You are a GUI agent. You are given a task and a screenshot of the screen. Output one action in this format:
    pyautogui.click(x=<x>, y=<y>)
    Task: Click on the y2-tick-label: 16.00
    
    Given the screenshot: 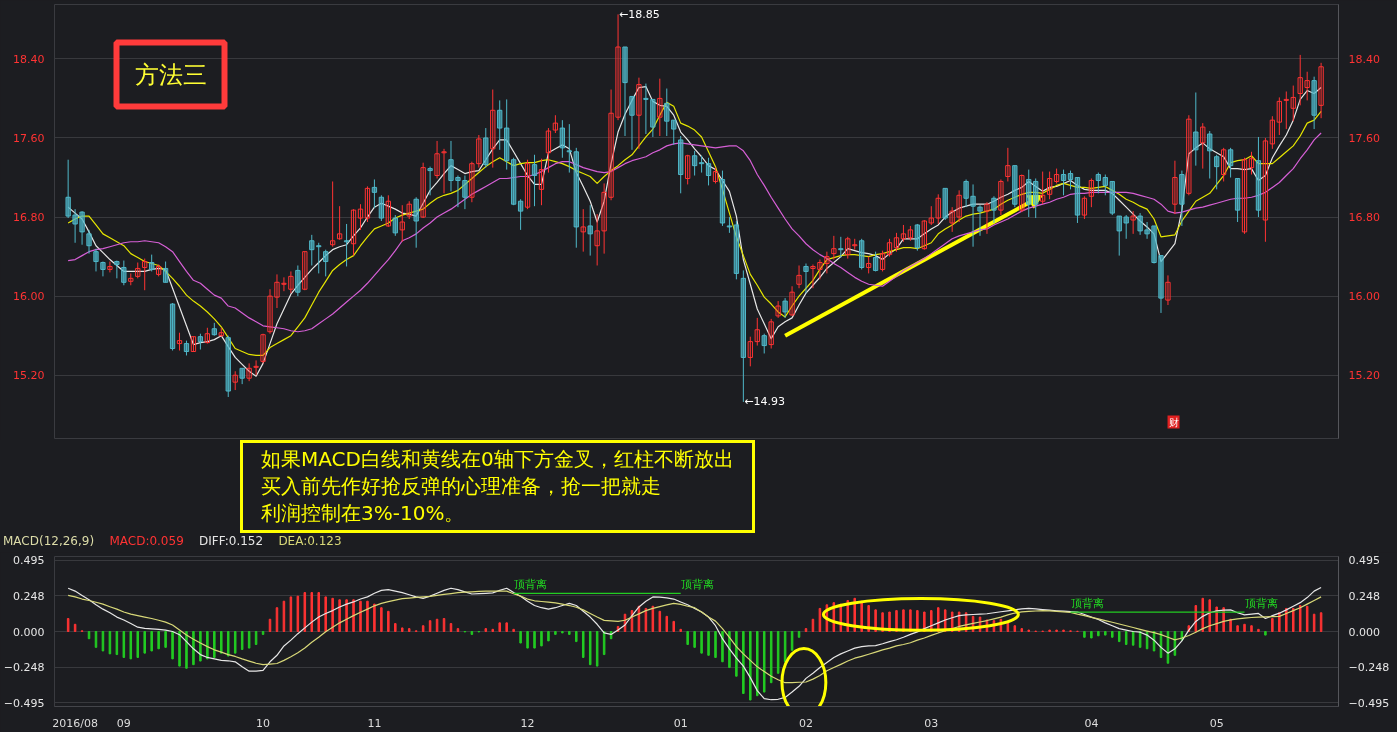 What is the action you would take?
    pyautogui.click(x=1364, y=297)
    